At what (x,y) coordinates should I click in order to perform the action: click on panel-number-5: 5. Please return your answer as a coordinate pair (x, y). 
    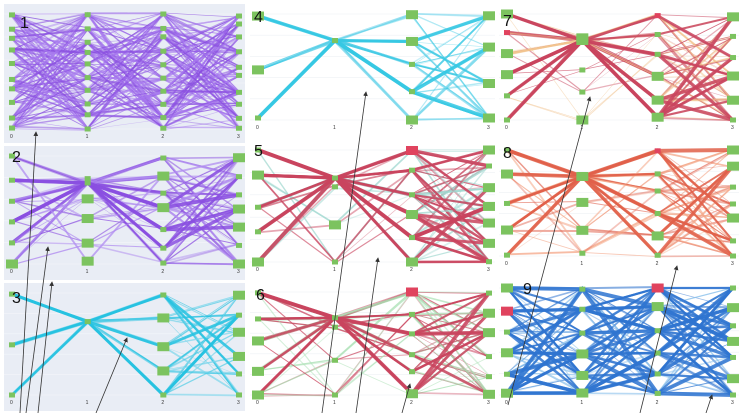
    Looking at the image, I should click on (258, 151).